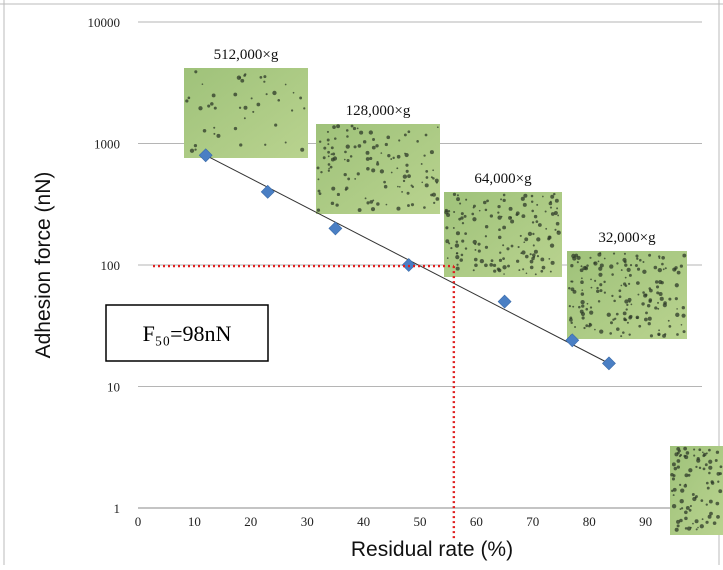 This screenshot has height=570, width=723. I want to click on x-tick-label: 60, so click(476, 521).